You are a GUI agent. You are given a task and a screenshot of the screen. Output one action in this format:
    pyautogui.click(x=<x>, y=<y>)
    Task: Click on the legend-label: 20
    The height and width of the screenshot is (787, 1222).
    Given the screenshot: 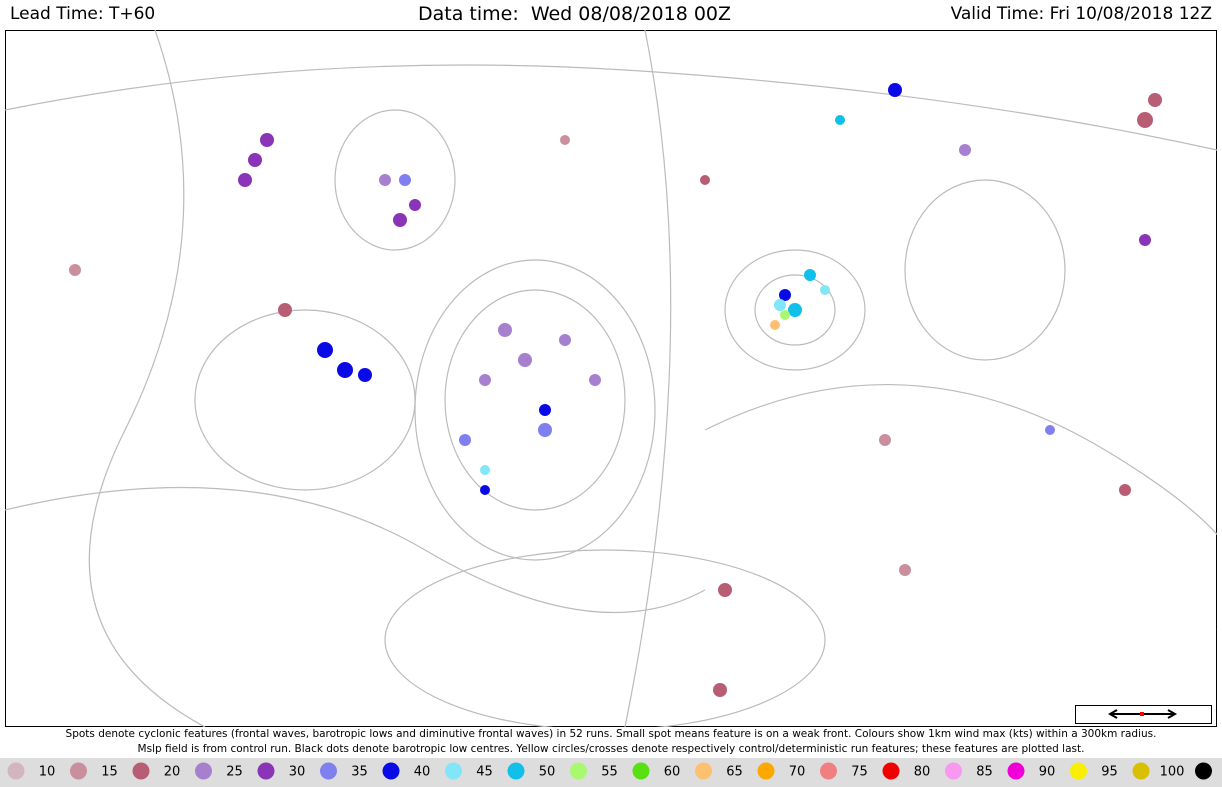 What is the action you would take?
    pyautogui.click(x=172, y=772)
    